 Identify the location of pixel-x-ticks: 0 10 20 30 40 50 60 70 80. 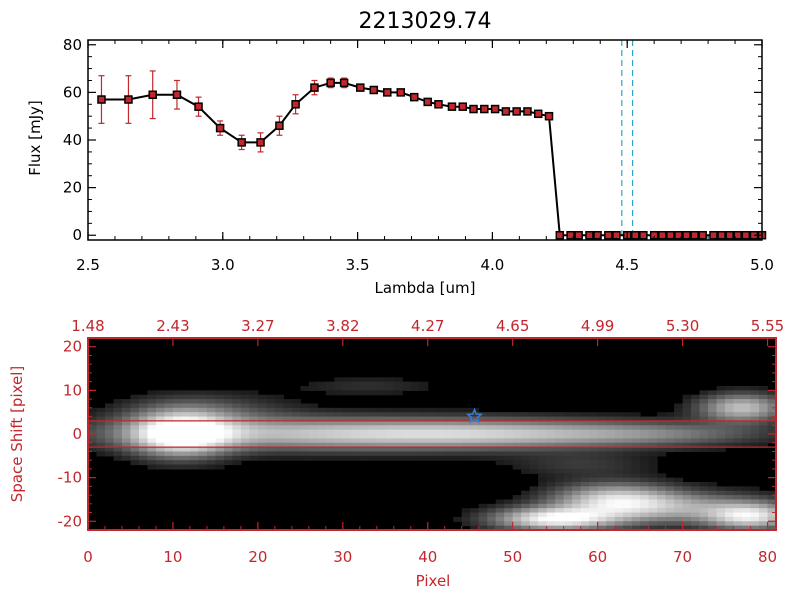
(430, 544).